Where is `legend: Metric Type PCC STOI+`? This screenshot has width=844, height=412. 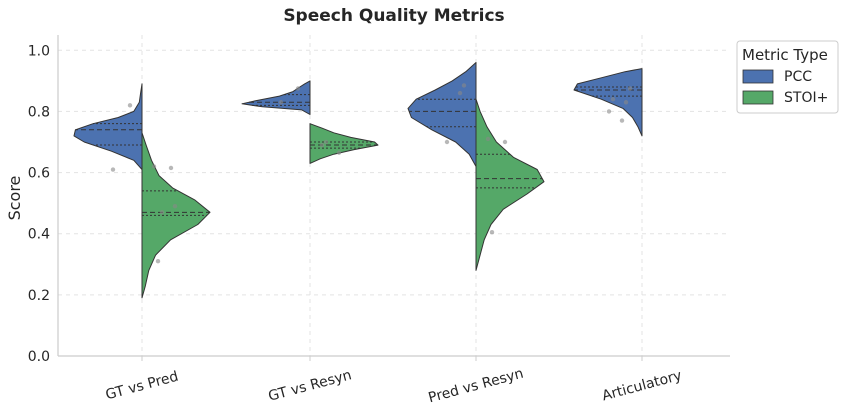 legend: Metric Type PCC STOI+ is located at coordinates (787, 77).